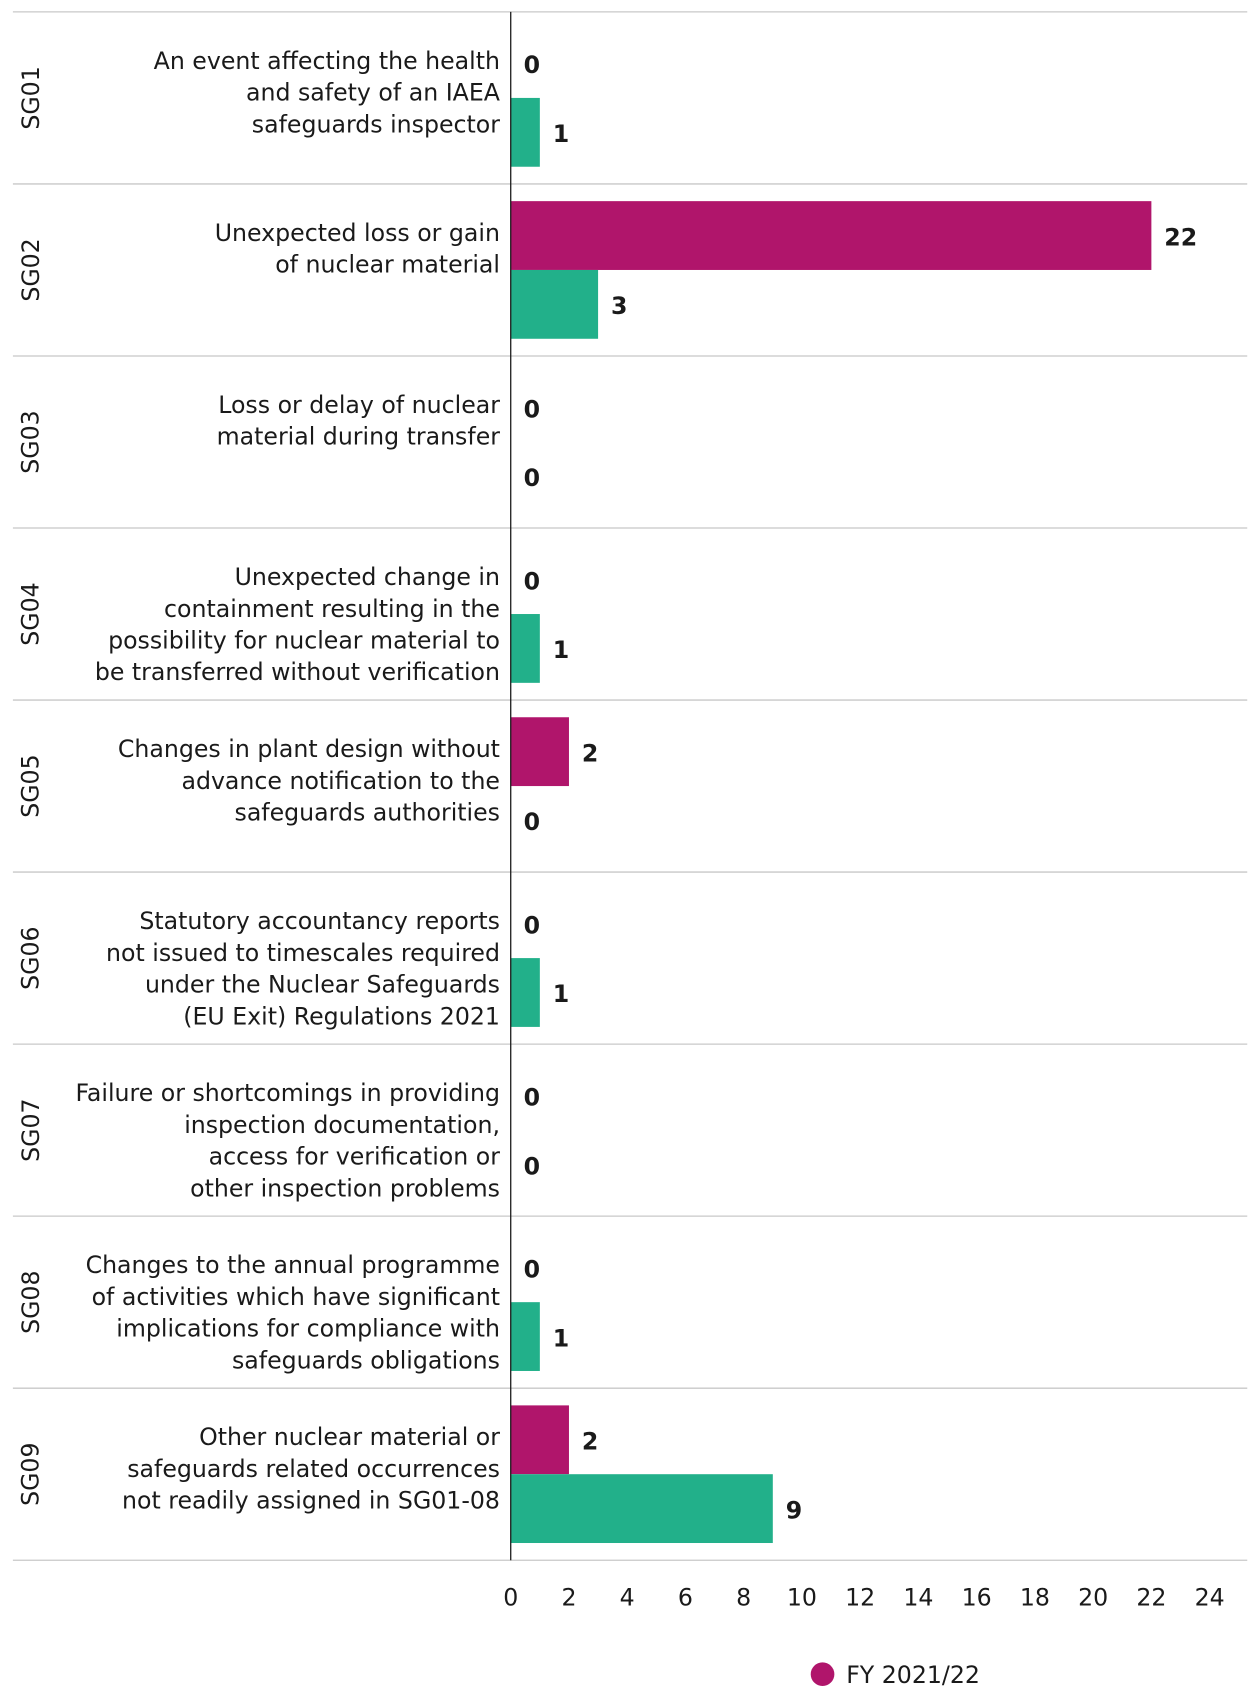  I want to click on x-tick-label: 16, so click(977, 1597).